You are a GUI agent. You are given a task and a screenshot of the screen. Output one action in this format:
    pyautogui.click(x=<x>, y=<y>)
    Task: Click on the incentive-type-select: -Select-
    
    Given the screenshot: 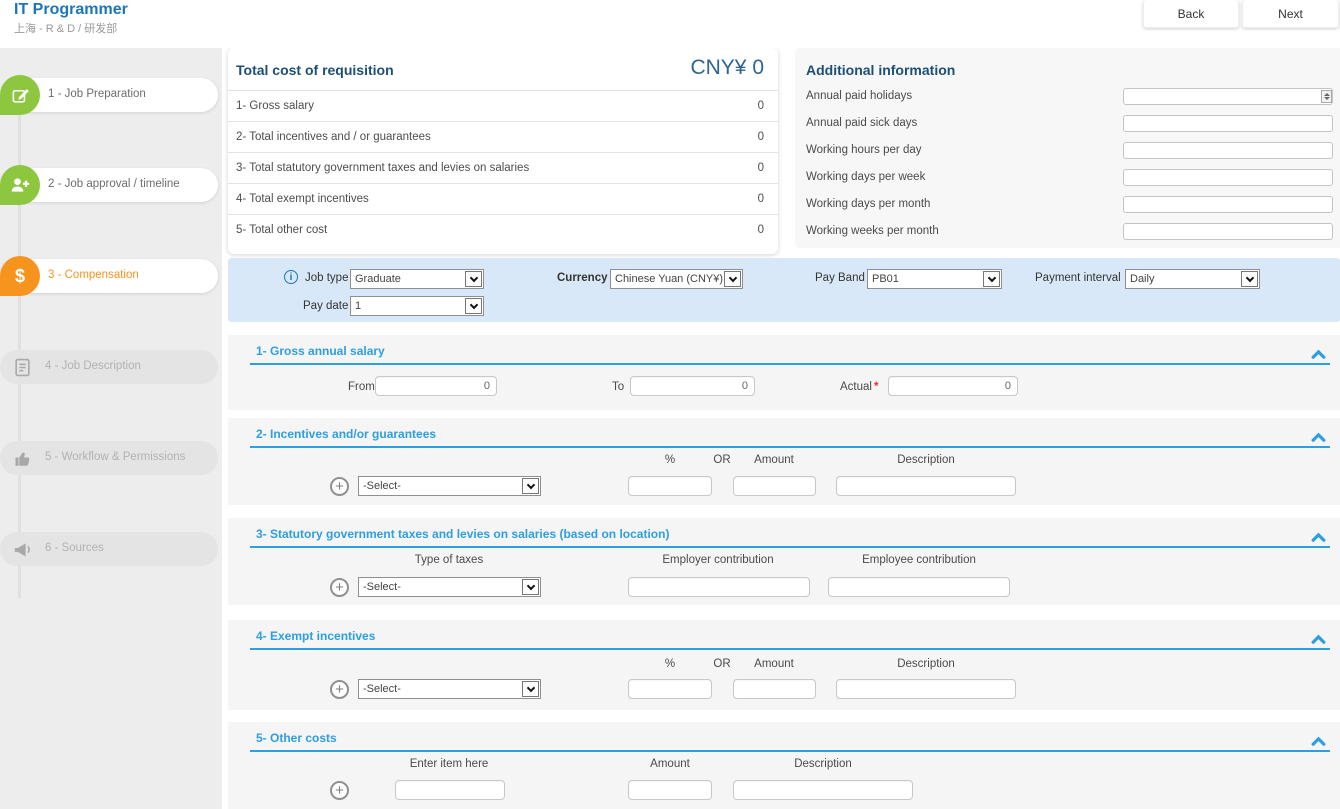 What is the action you would take?
    pyautogui.click(x=449, y=486)
    